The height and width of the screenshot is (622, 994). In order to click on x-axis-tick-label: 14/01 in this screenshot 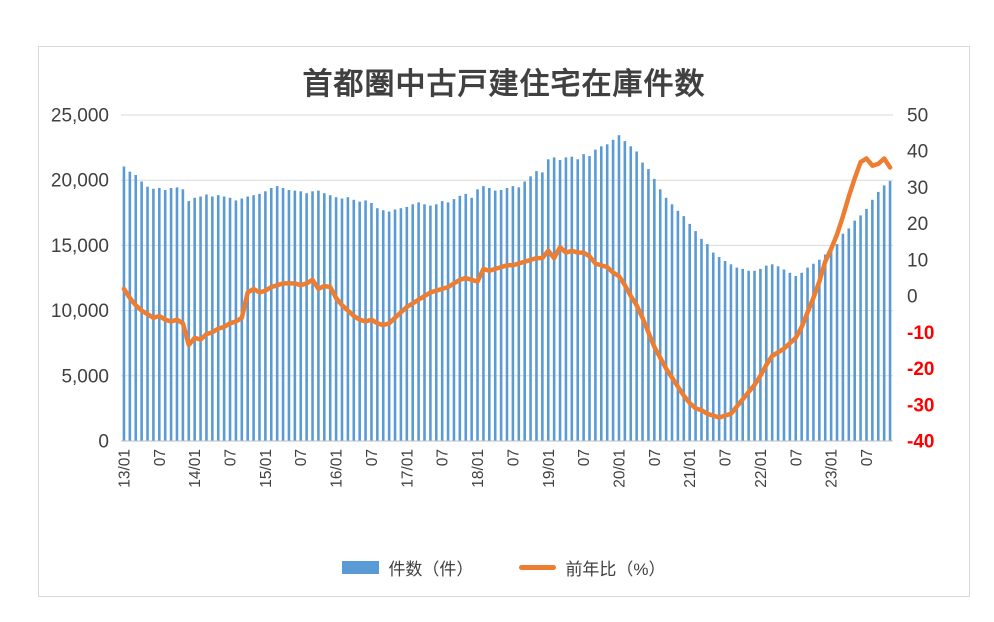, I will do `click(195, 468)`.